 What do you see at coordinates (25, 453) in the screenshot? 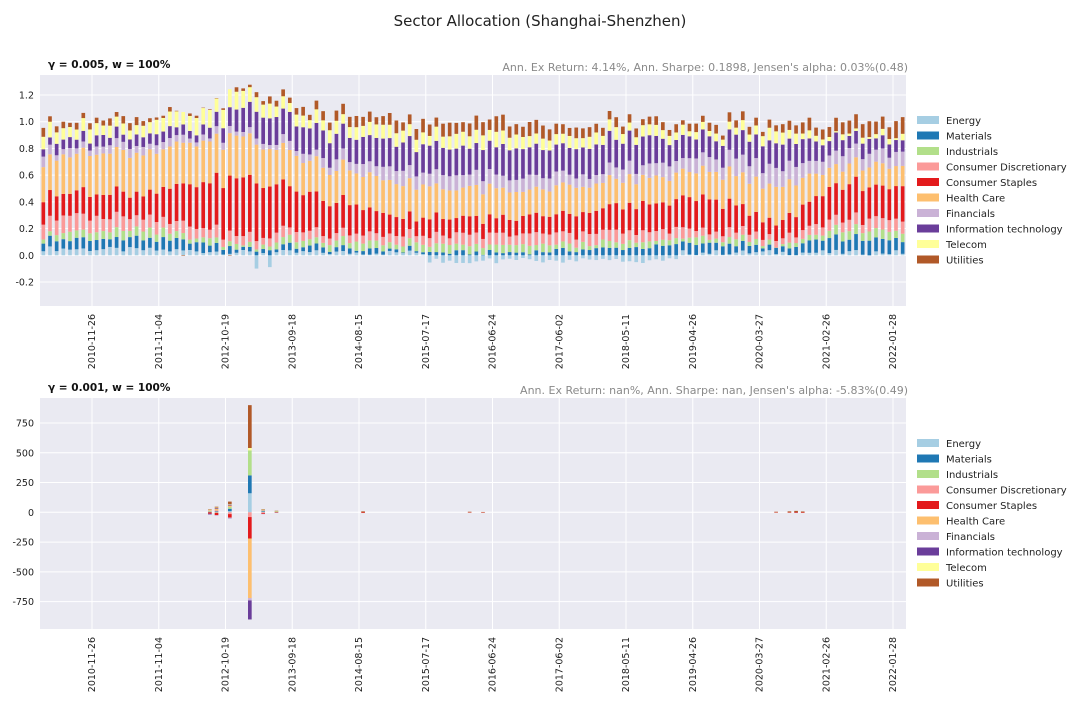
I see `y-tick-label: 500` at bounding box center [25, 453].